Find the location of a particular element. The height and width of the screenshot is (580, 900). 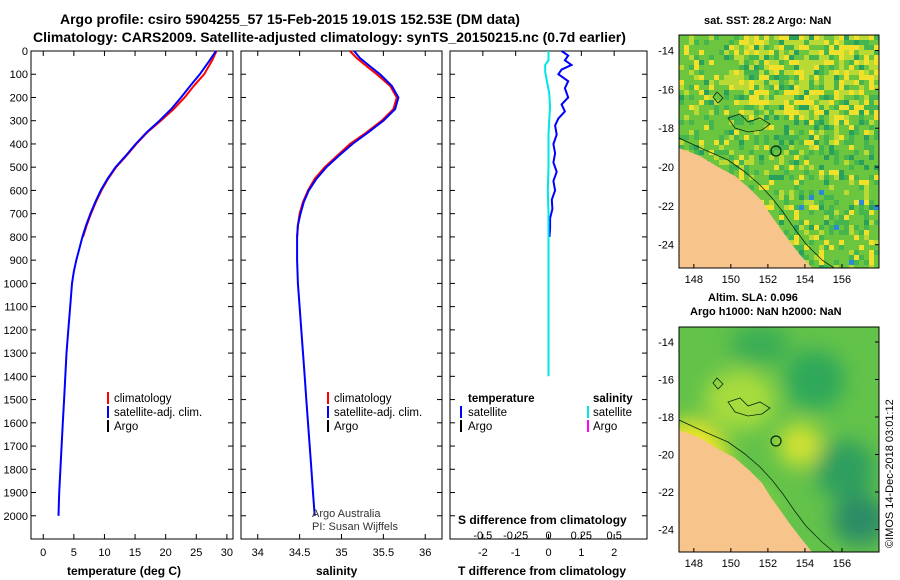

depth-tick-label: 1000 is located at coordinates (16, 284).